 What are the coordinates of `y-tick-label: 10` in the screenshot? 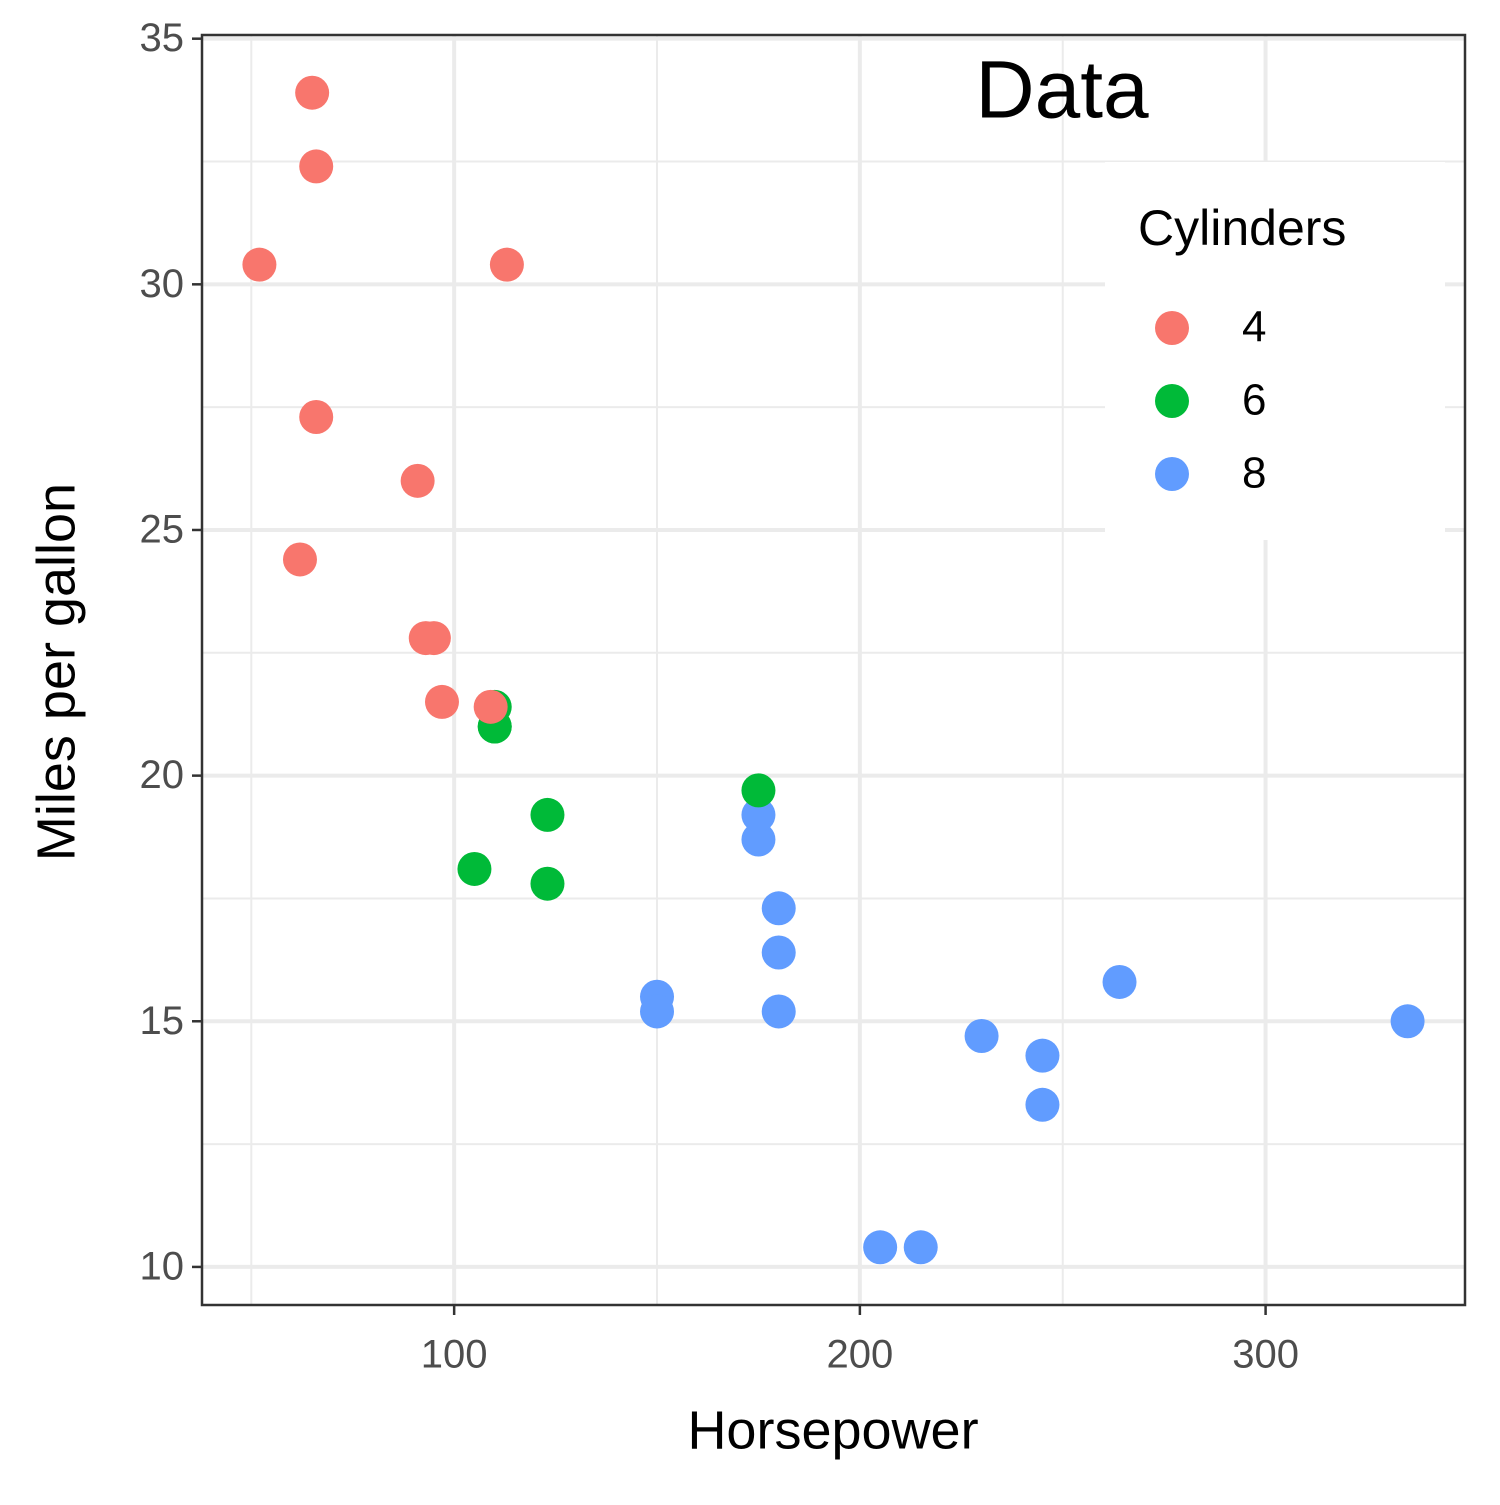 It's located at (162, 1266).